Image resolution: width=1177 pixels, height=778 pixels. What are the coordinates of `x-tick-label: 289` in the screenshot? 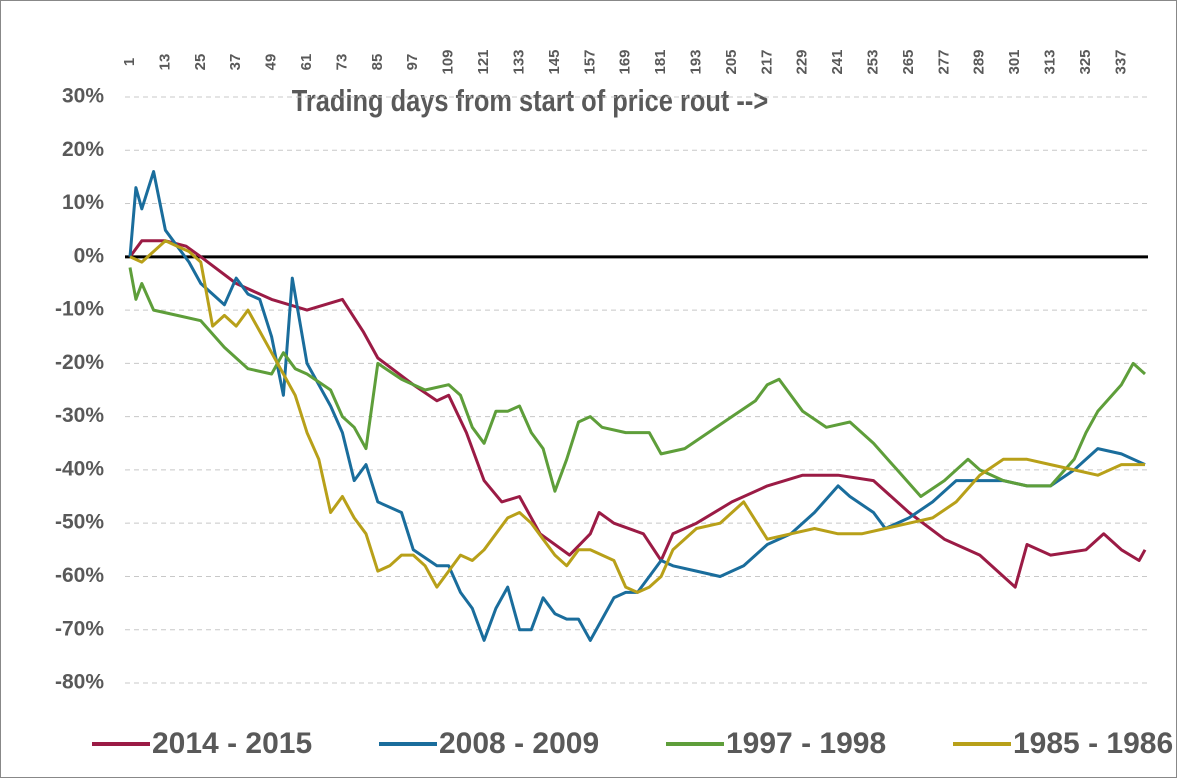 It's located at (979, 61).